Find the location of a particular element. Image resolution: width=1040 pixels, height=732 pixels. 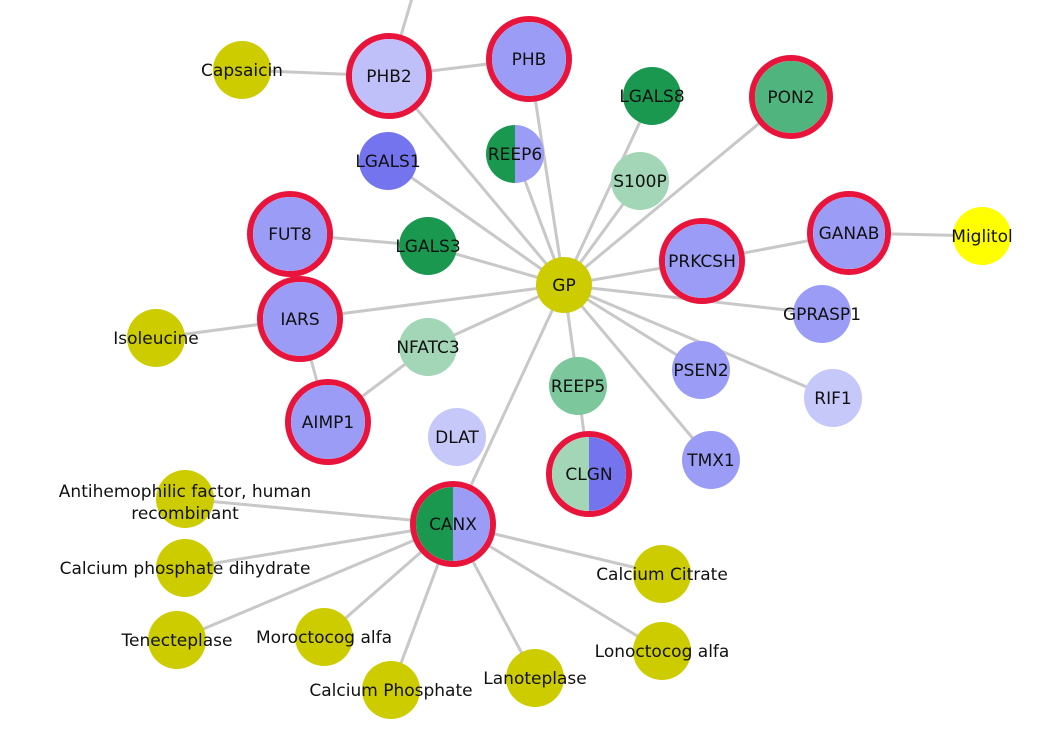

node-label-line: Antihemophilic factor, human is located at coordinates (185, 492).